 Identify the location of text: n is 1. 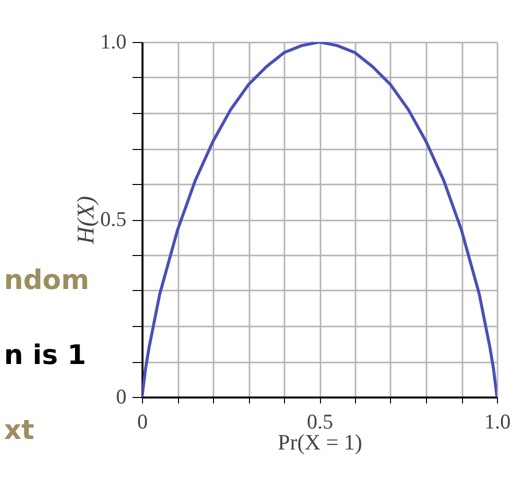
(45, 355).